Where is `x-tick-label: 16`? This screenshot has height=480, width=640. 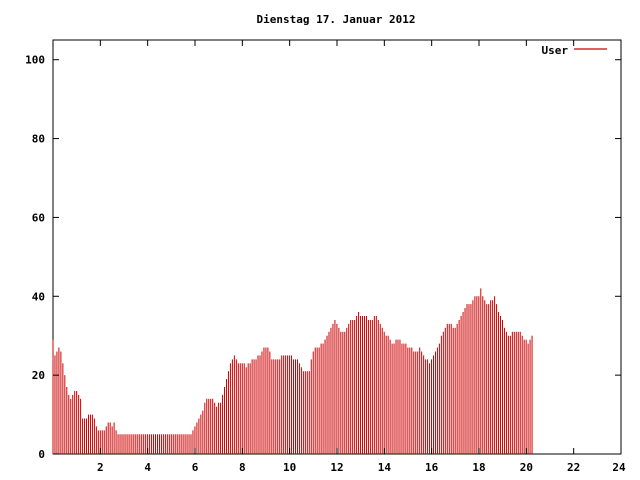
x-tick-label: 16 is located at coordinates (432, 467).